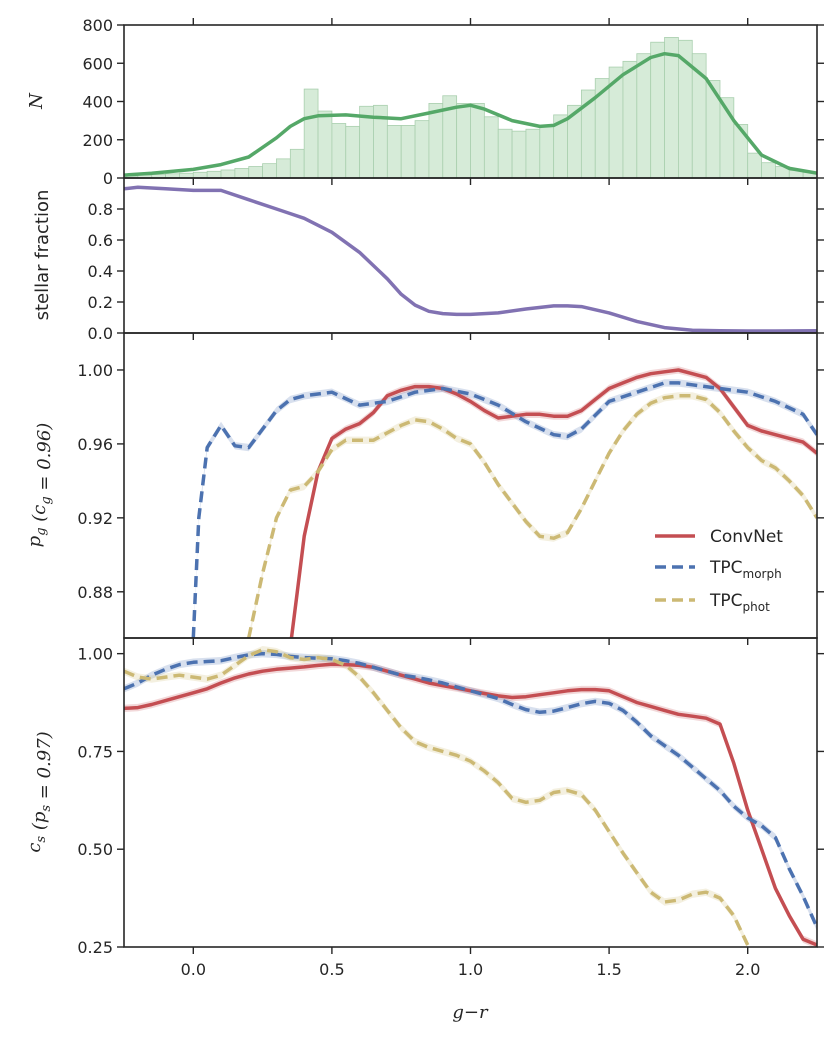 The width and height of the screenshot is (831, 1041). Describe the element at coordinates (95, 518) in the screenshot. I see `y-tick-label: 0.92` at that location.